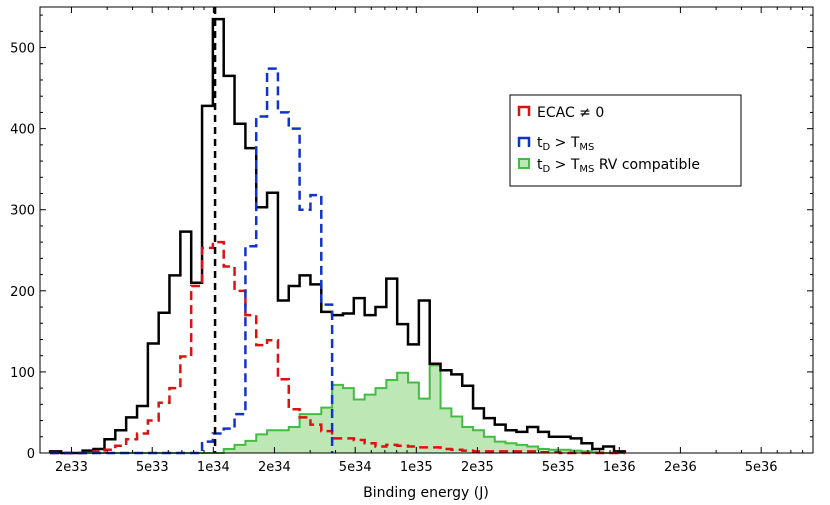 This screenshot has height=505, width=830. Describe the element at coordinates (761, 467) in the screenshot. I see `x-tick-label: 5e36` at that location.